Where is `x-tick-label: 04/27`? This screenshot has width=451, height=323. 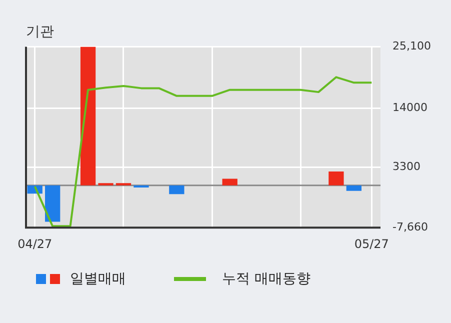
x-tick-label: 04/27 is located at coordinates (35, 243).